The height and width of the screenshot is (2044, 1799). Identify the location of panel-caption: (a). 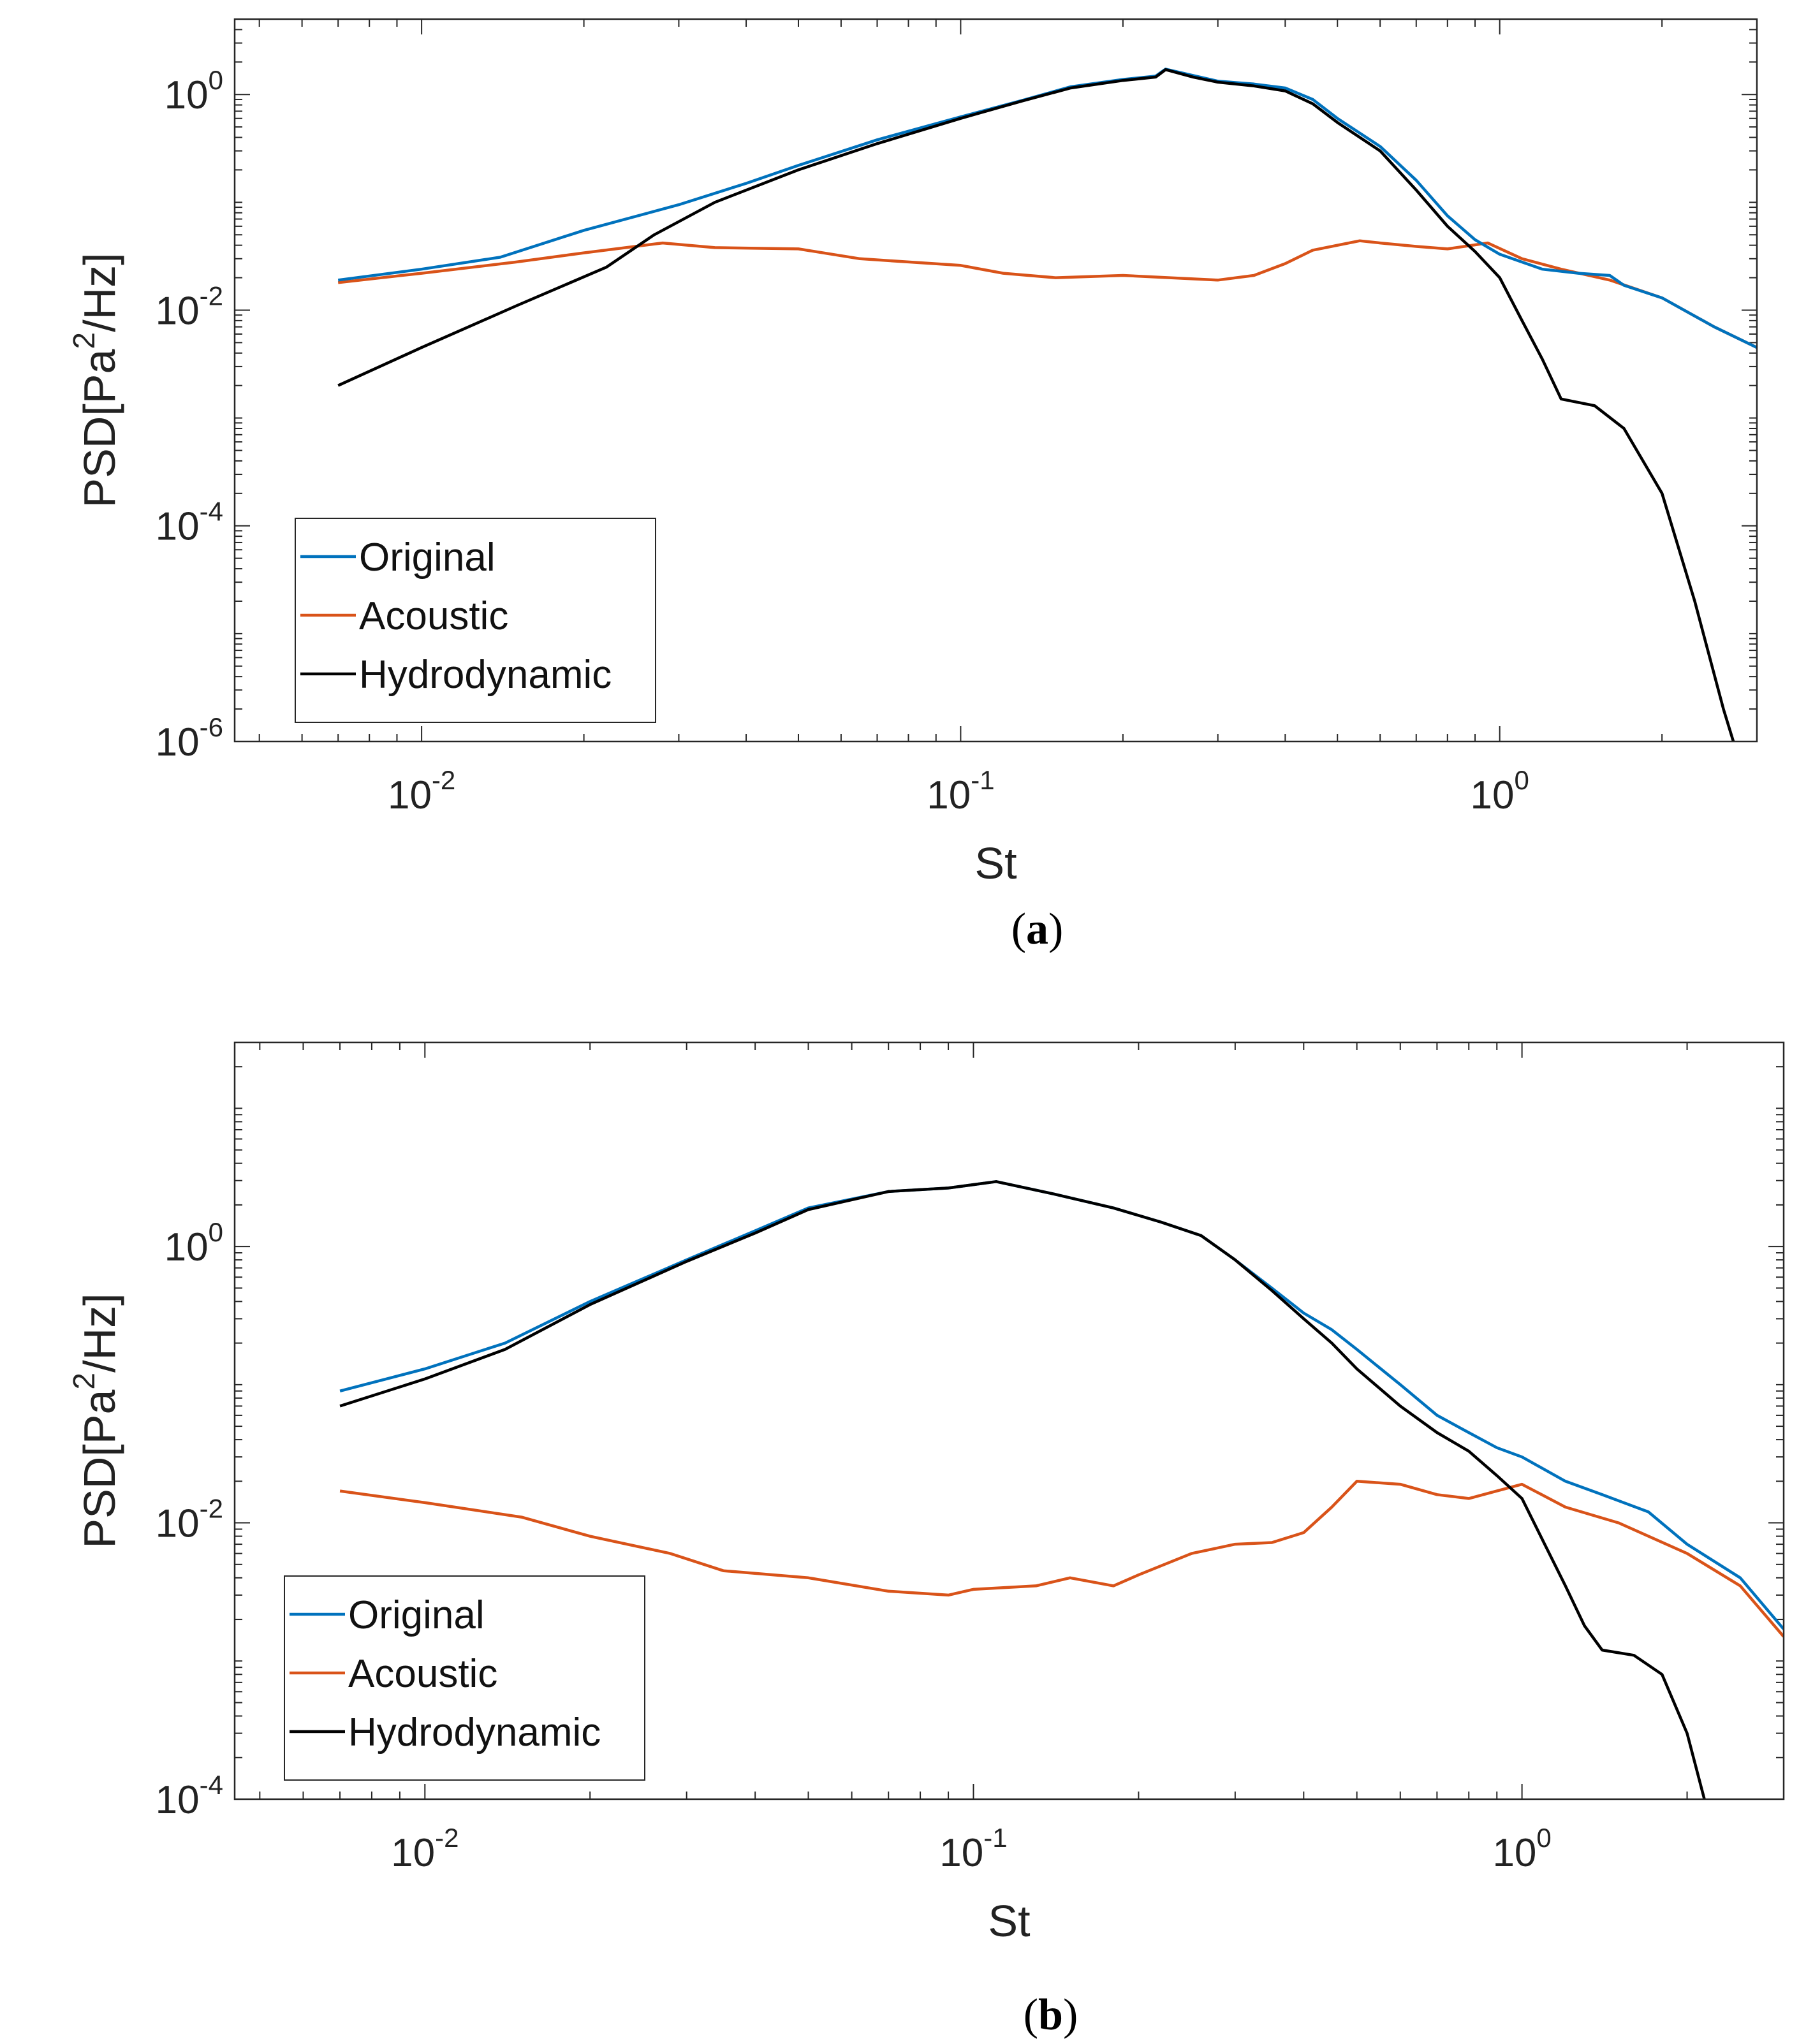
(1037, 930).